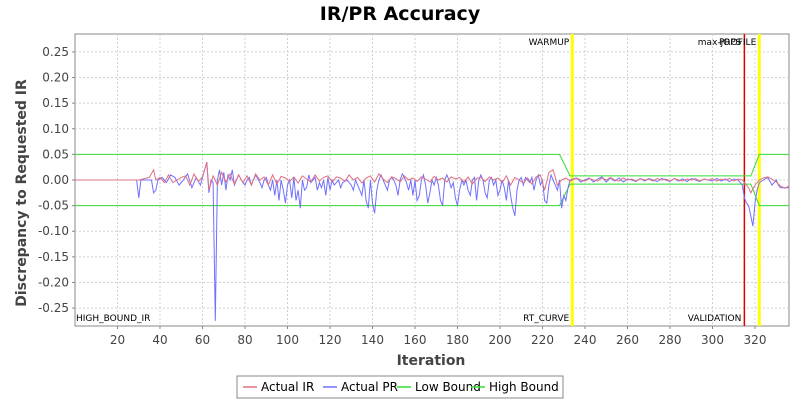 The height and width of the screenshot is (400, 800). What do you see at coordinates (585, 340) in the screenshot?
I see `x-tick-label: 240` at bounding box center [585, 340].